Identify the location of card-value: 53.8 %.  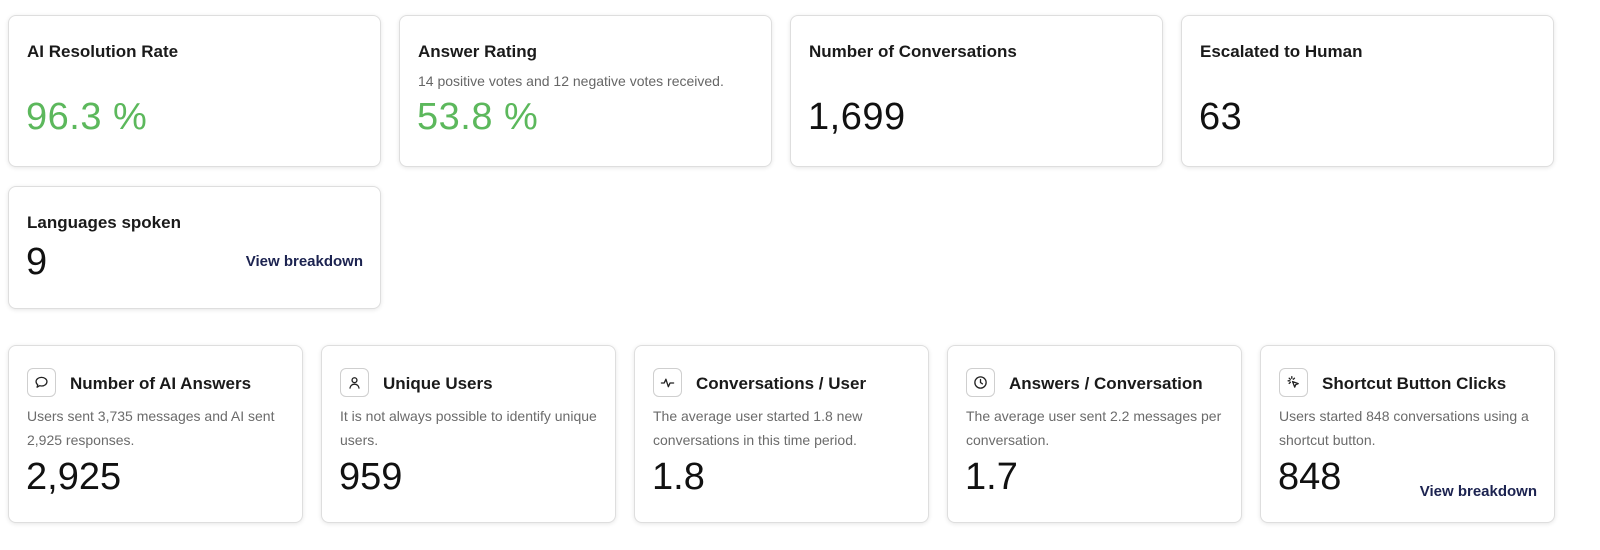
(478, 117).